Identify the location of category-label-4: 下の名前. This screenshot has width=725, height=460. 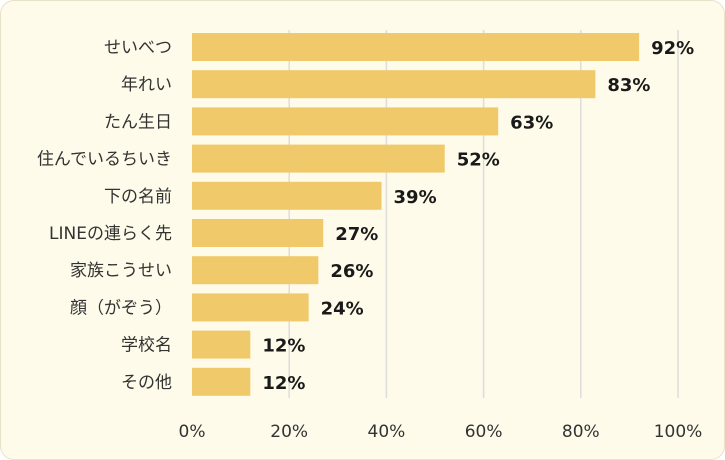
(138, 197).